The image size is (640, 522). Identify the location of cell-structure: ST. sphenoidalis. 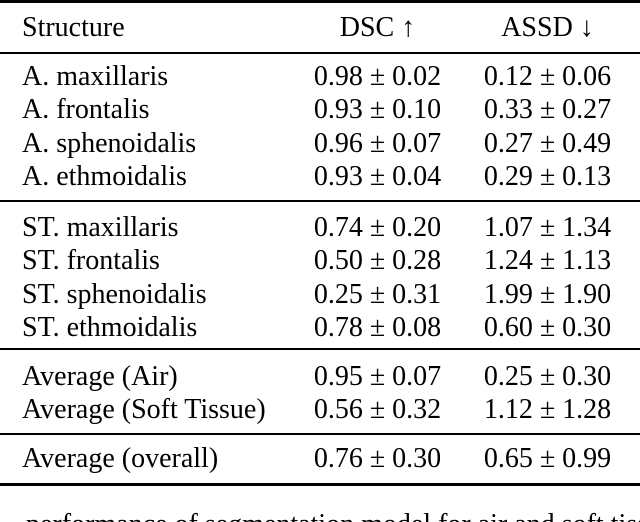
(114, 294).